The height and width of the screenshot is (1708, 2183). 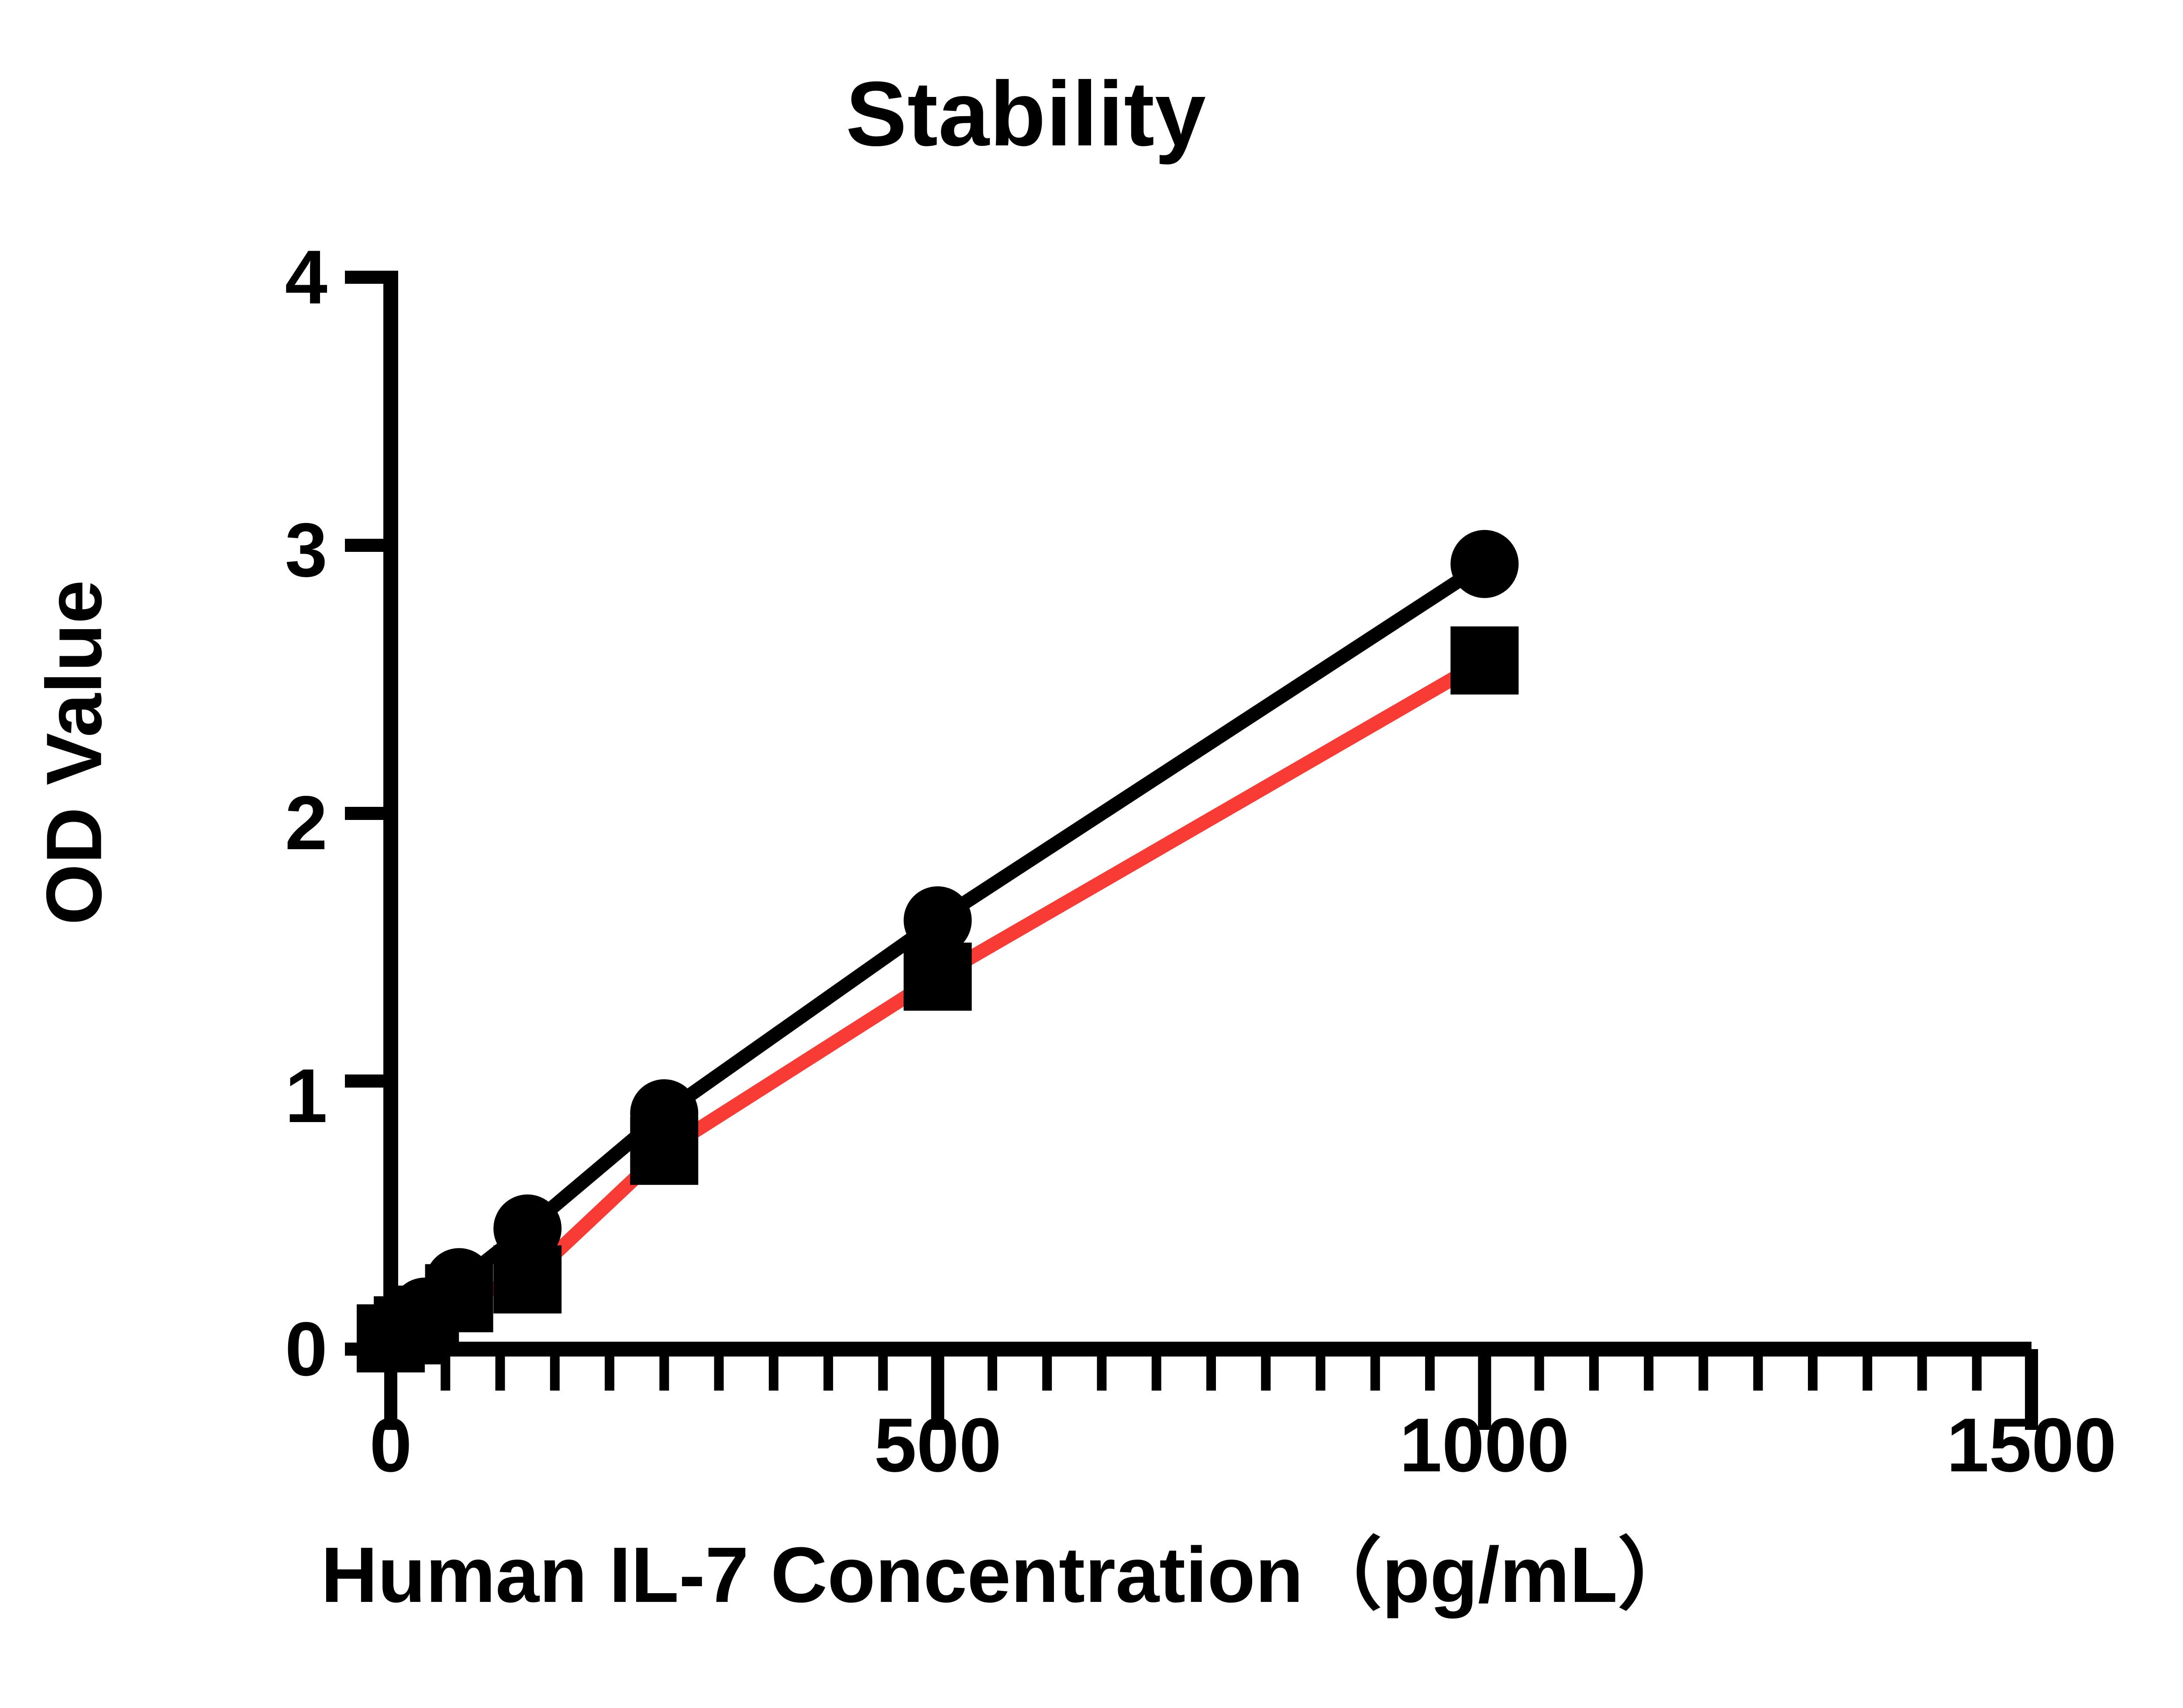 What do you see at coordinates (306, 277) in the screenshot?
I see `y-tick-label-4: 4` at bounding box center [306, 277].